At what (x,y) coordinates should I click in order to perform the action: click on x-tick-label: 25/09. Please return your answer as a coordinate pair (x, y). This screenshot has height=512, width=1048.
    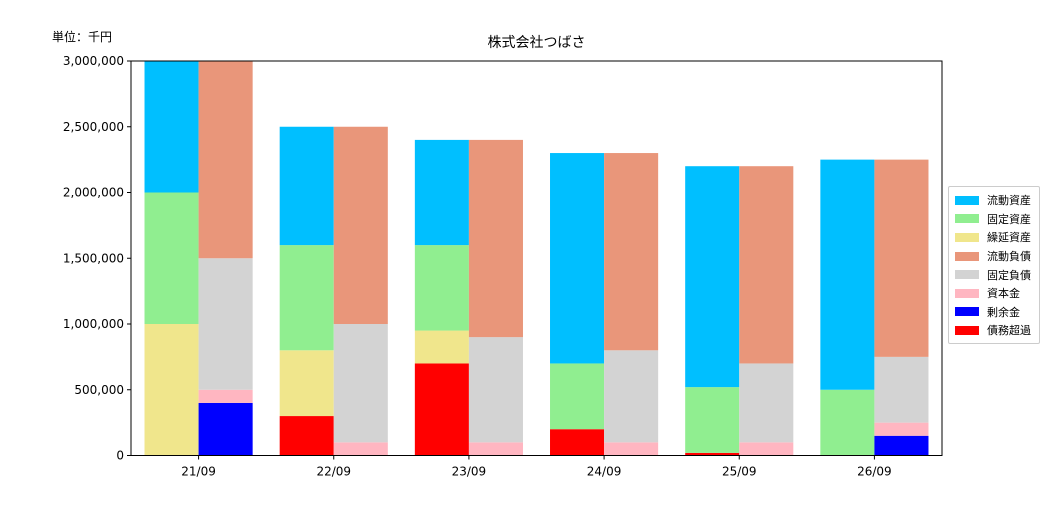
    Looking at the image, I should click on (739, 472).